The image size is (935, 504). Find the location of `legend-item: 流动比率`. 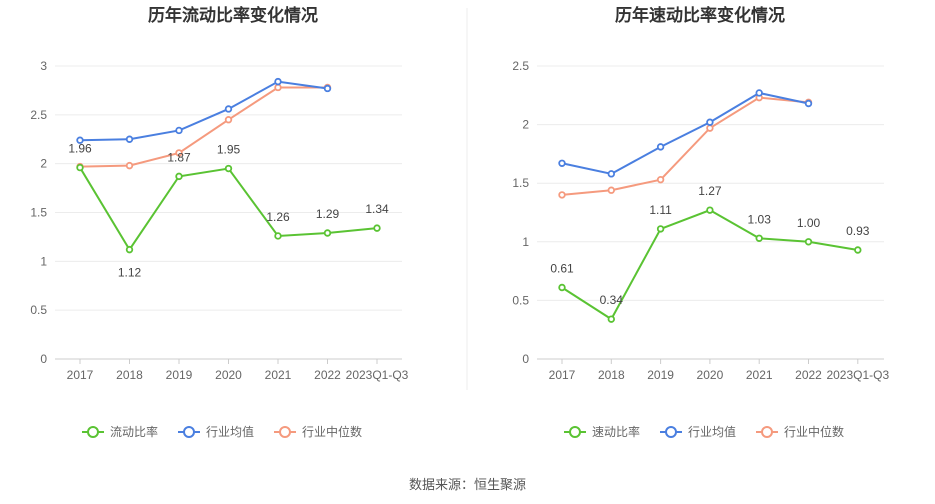

legend-item: 流动比率 is located at coordinates (120, 431).